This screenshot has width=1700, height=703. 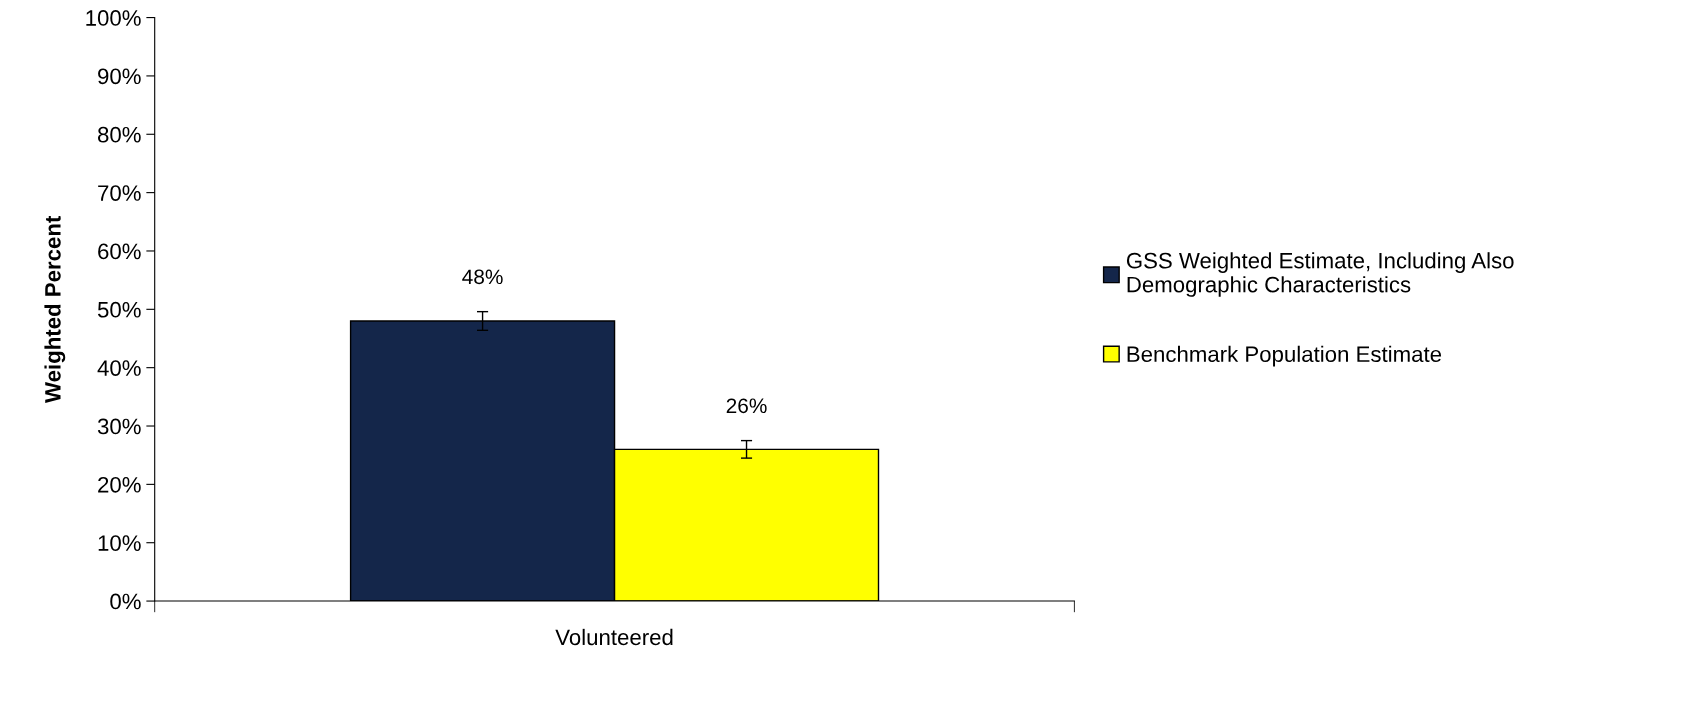 What do you see at coordinates (119, 251) in the screenshot?
I see `y-tick-label: 60%` at bounding box center [119, 251].